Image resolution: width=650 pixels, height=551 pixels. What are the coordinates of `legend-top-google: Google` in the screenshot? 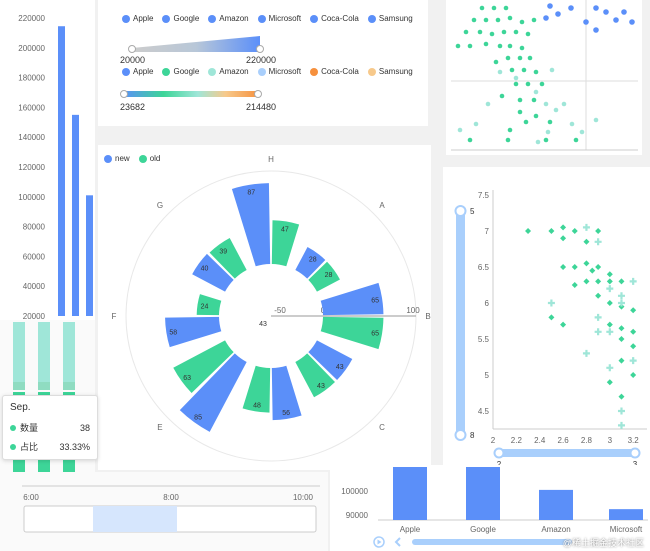 It's located at (180, 18).